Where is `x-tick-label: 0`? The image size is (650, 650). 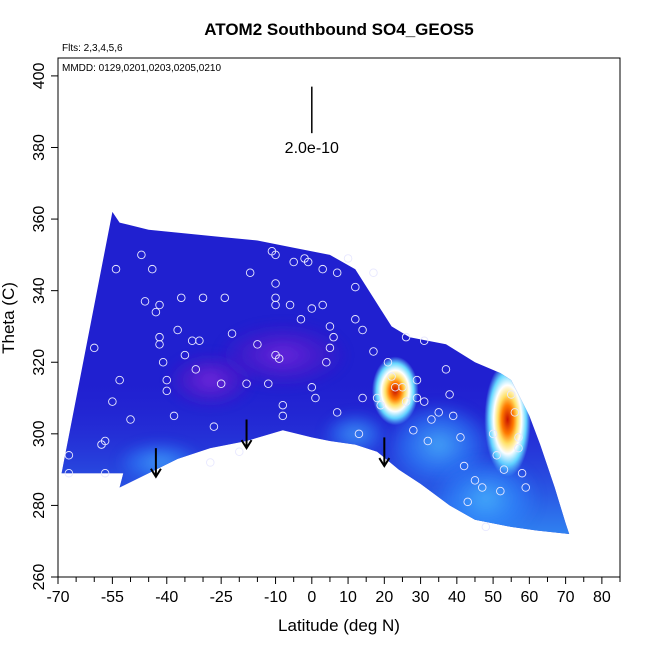
x-tick-label: 0 is located at coordinates (311, 597).